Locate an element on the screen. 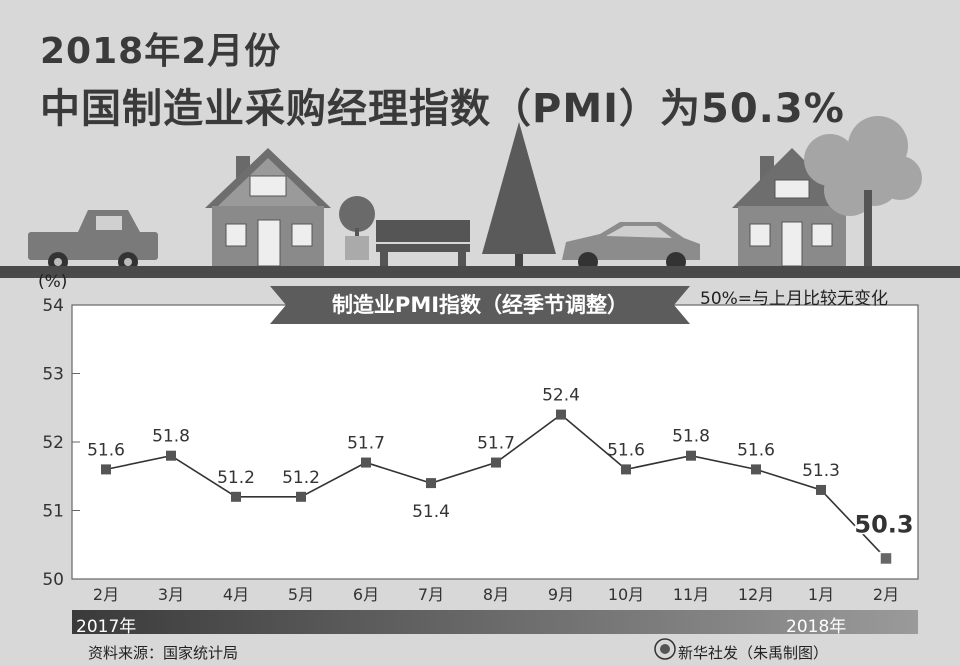 This screenshot has height=666, width=960. data-label: 51.4 is located at coordinates (431, 512).